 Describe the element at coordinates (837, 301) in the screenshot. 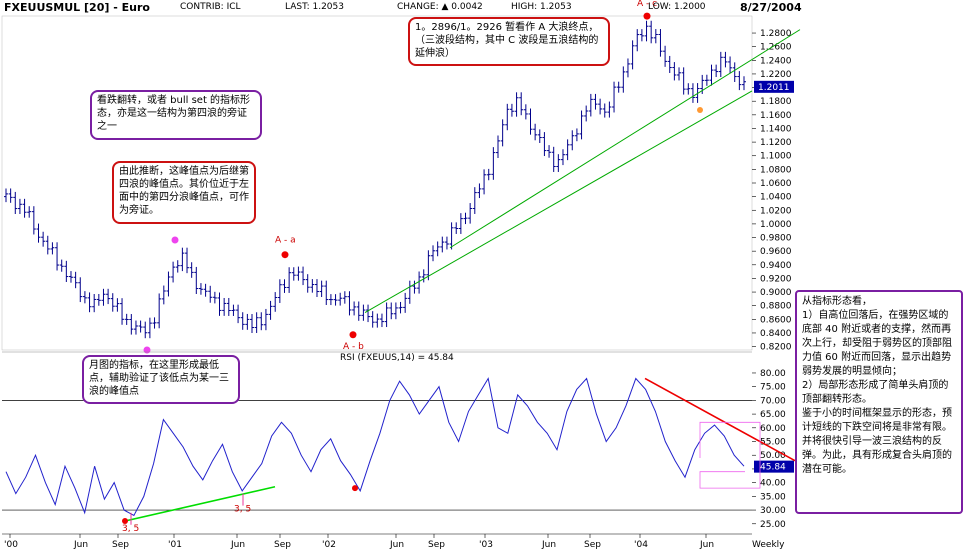

I see `analysis-line: 从指标形态看，` at that location.